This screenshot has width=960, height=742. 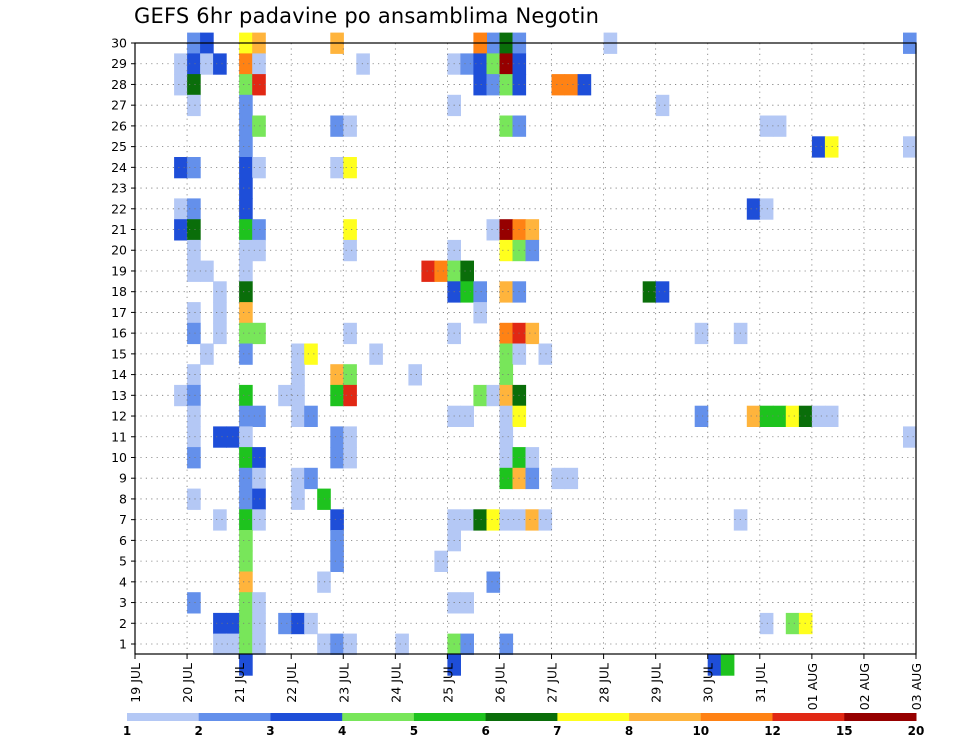 I want to click on y-tick-label: 17, so click(x=119, y=312).